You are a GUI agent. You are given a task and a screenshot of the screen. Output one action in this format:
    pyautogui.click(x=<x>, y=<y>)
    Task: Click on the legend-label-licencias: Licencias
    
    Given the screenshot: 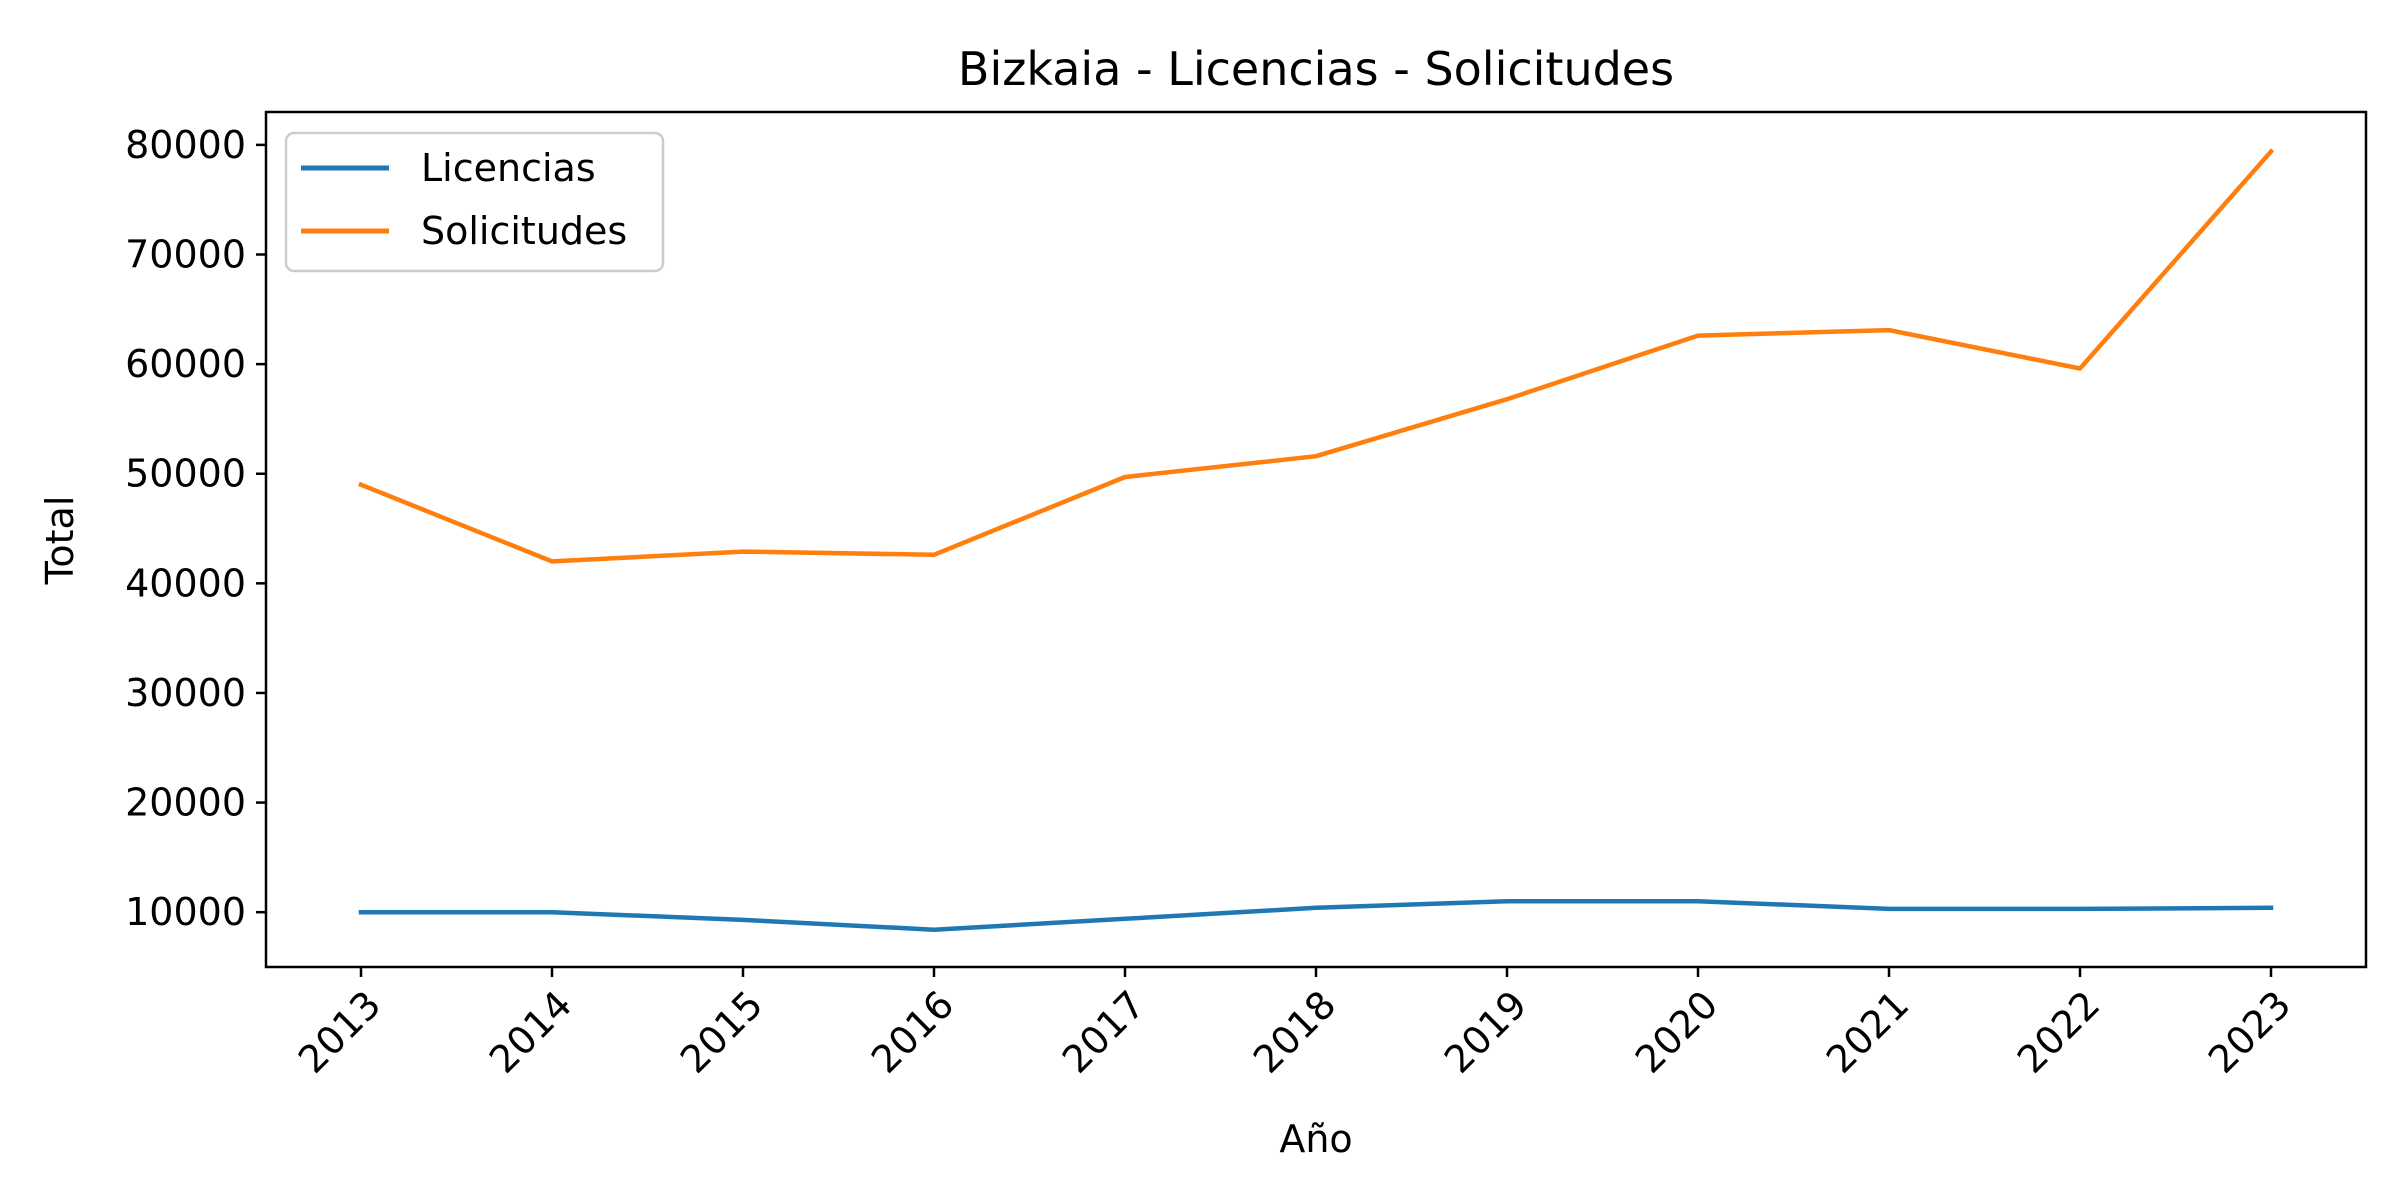 What is the action you would take?
    pyautogui.click(x=508, y=168)
    